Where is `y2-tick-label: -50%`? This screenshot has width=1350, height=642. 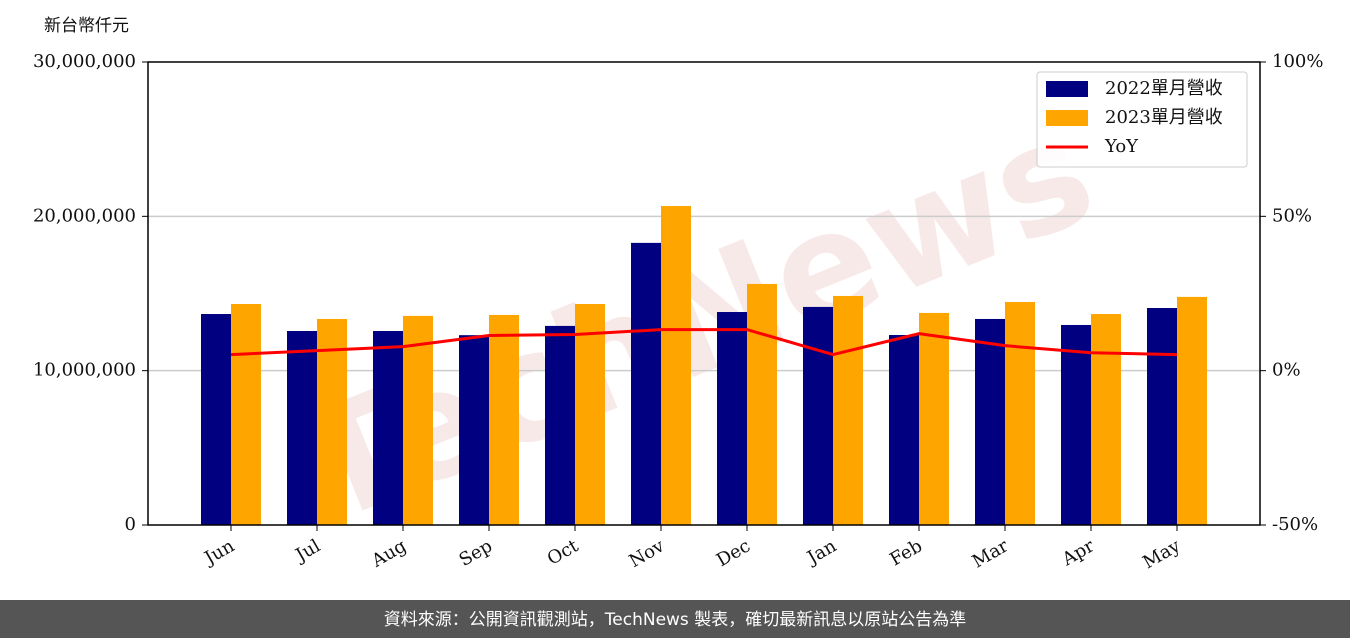 y2-tick-label: -50% is located at coordinates (1295, 524).